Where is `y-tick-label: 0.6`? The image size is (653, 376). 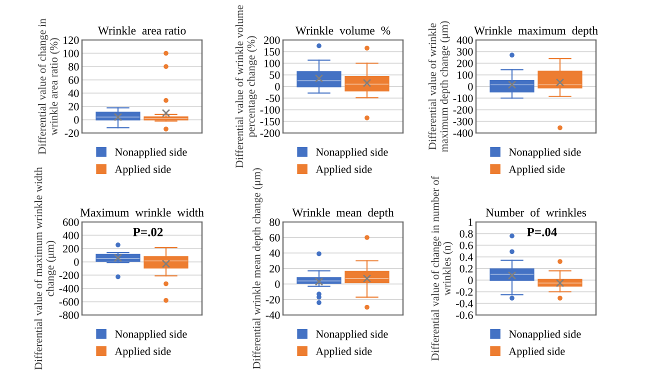 y-tick-label: 0.6 is located at coordinates (466, 246).